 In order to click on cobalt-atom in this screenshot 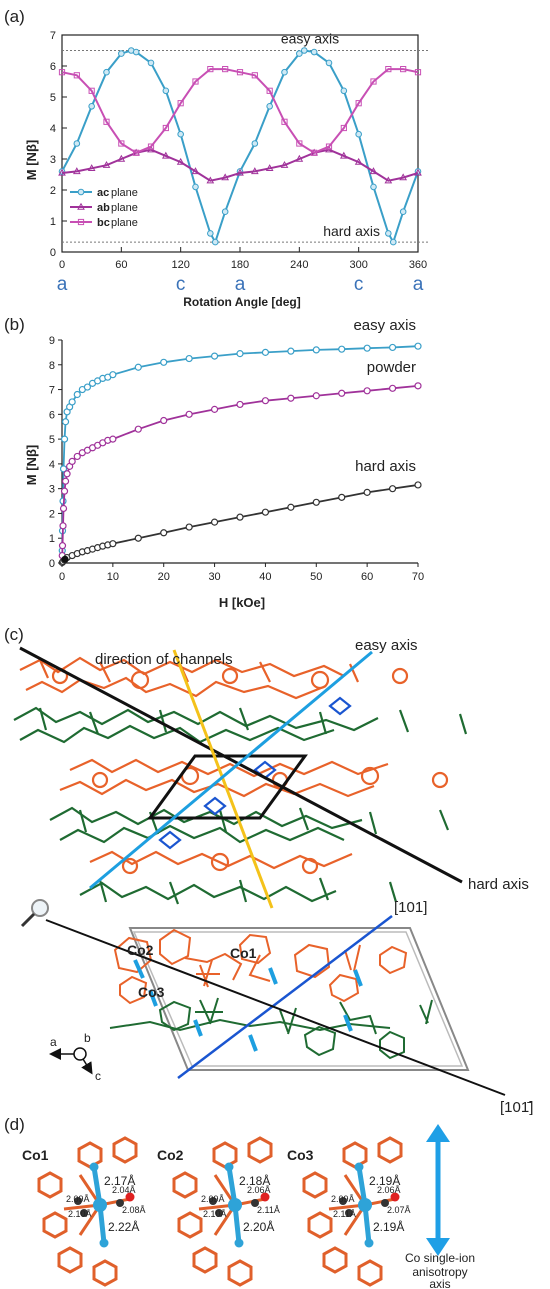, I will do `click(365, 1205)`.